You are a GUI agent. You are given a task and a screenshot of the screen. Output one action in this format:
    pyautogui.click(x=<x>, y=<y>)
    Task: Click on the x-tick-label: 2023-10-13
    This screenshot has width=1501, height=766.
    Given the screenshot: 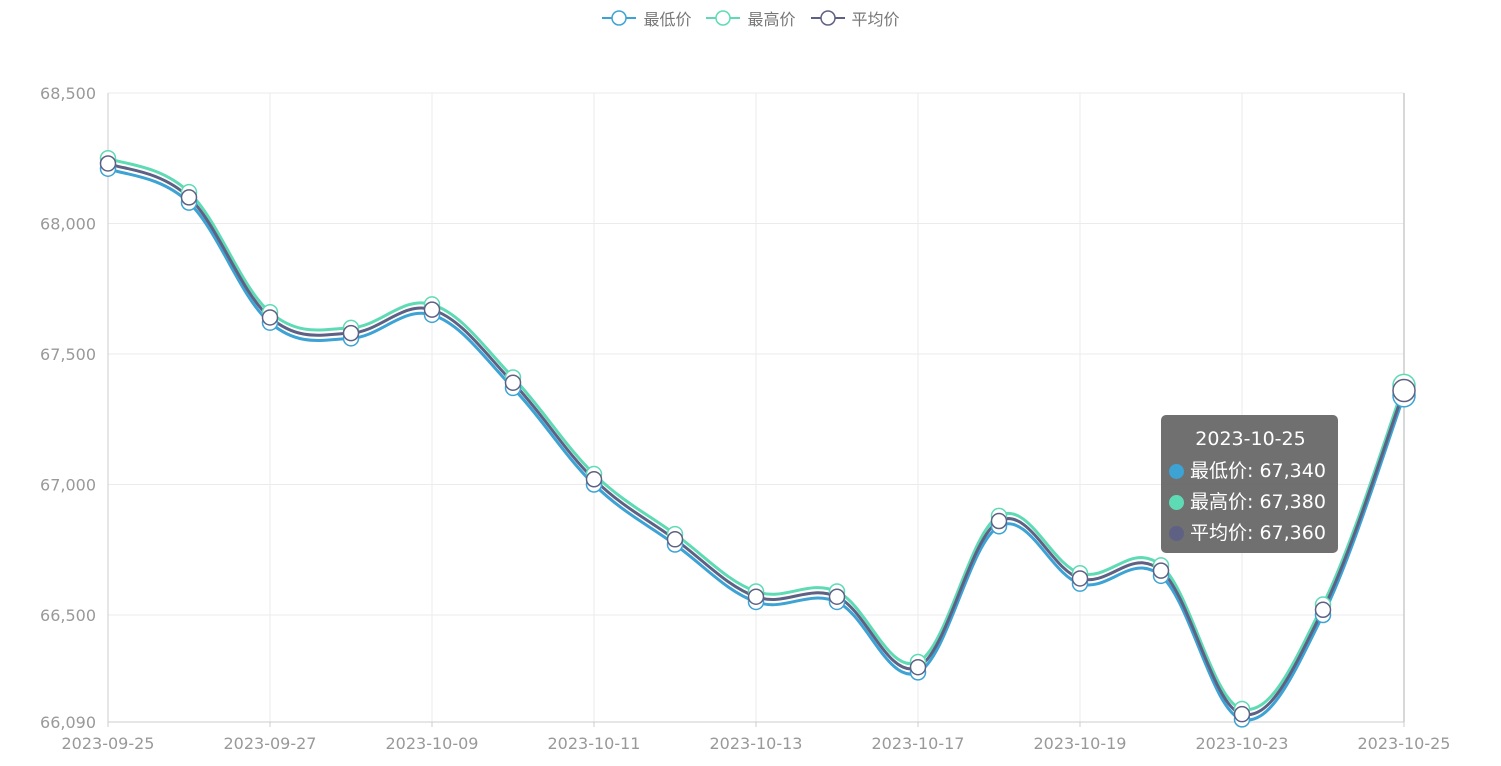 What is the action you would take?
    pyautogui.click(x=756, y=743)
    